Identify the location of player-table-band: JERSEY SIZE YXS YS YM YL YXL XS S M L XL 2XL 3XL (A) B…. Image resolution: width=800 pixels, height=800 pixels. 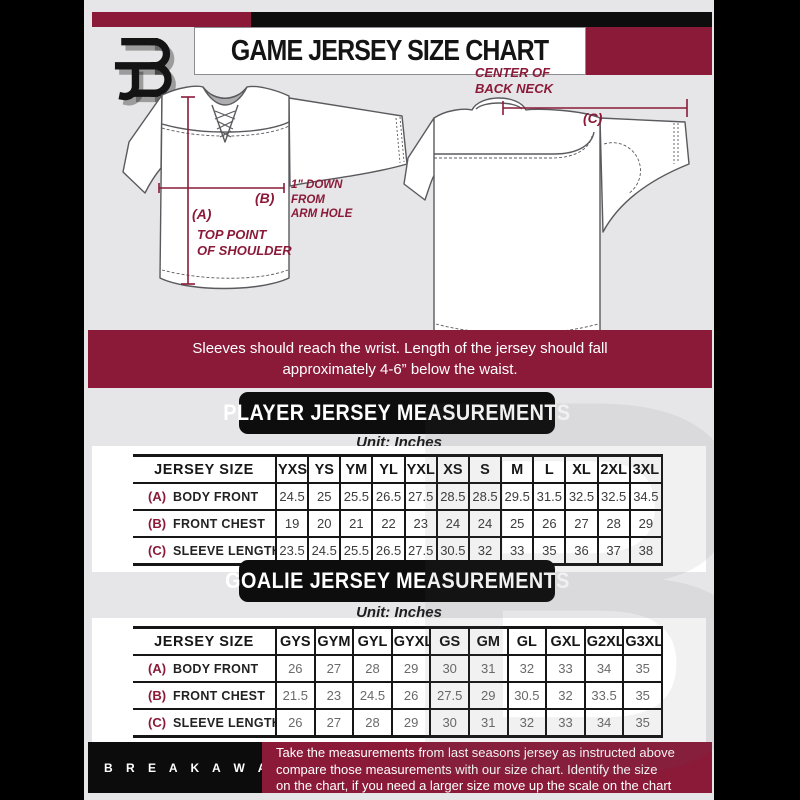
(399, 509).